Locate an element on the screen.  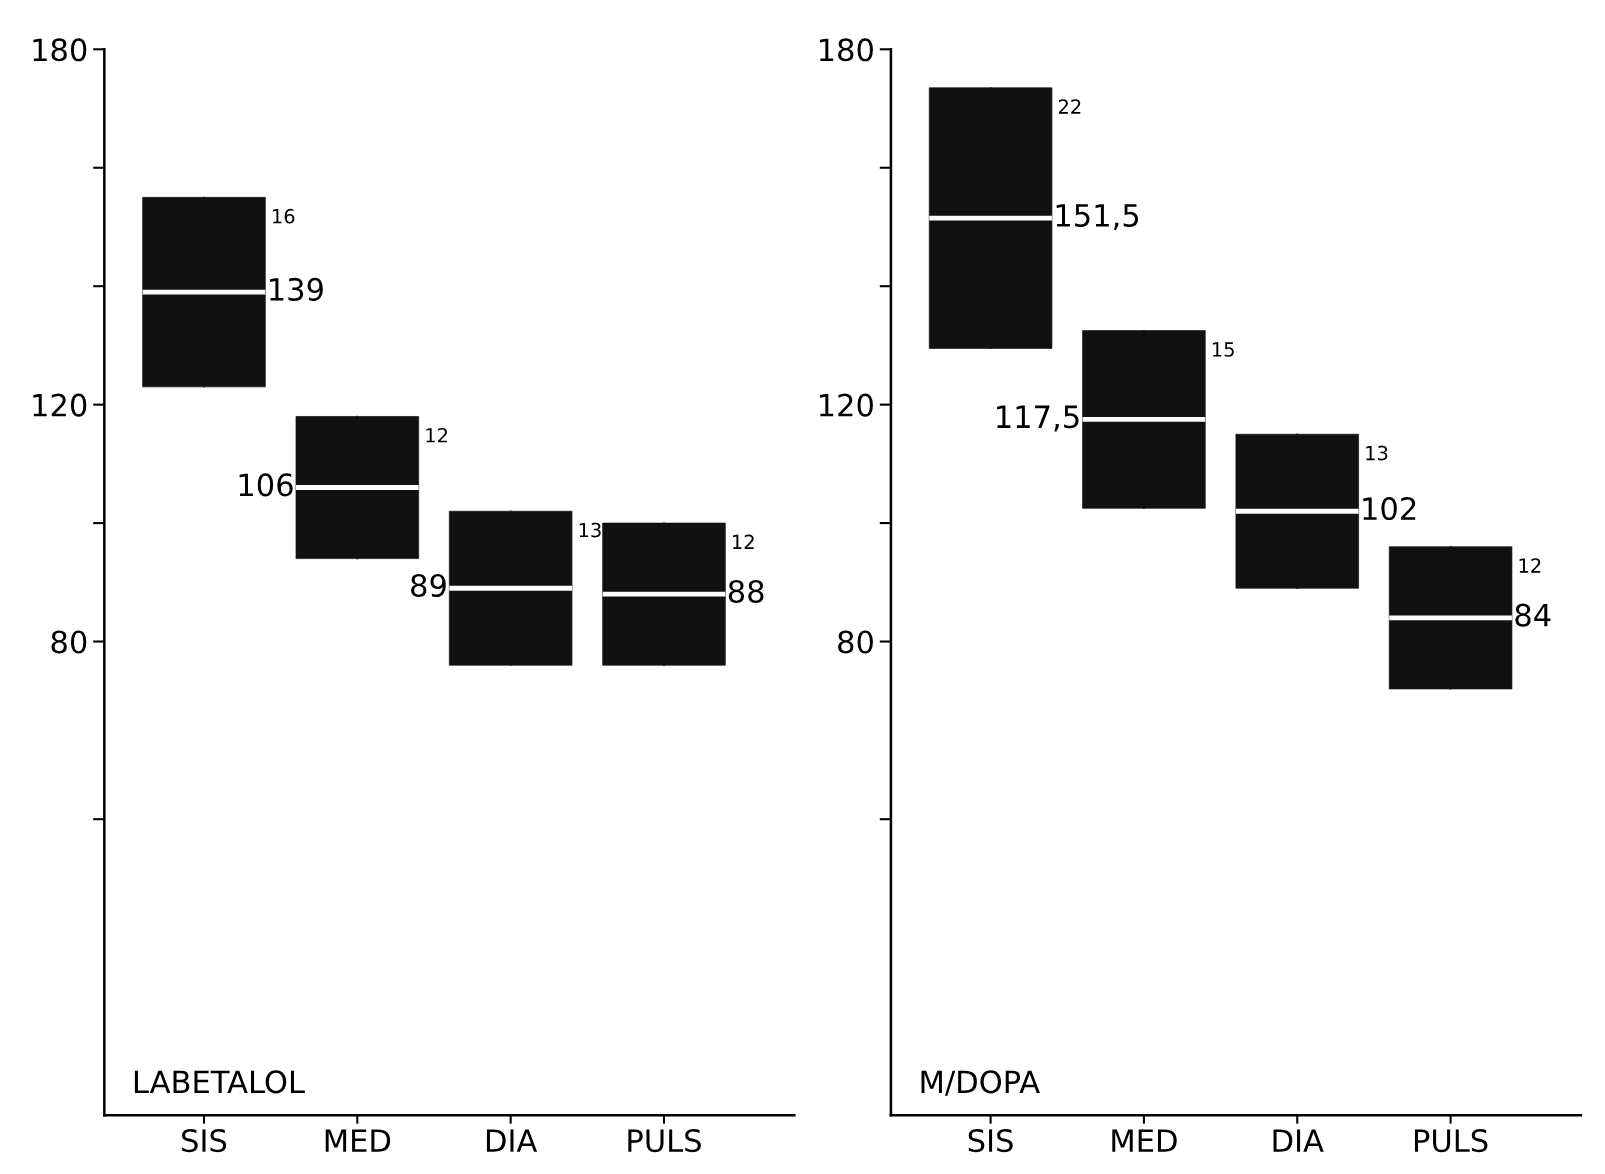
annotation: 22 is located at coordinates (1069, 106).